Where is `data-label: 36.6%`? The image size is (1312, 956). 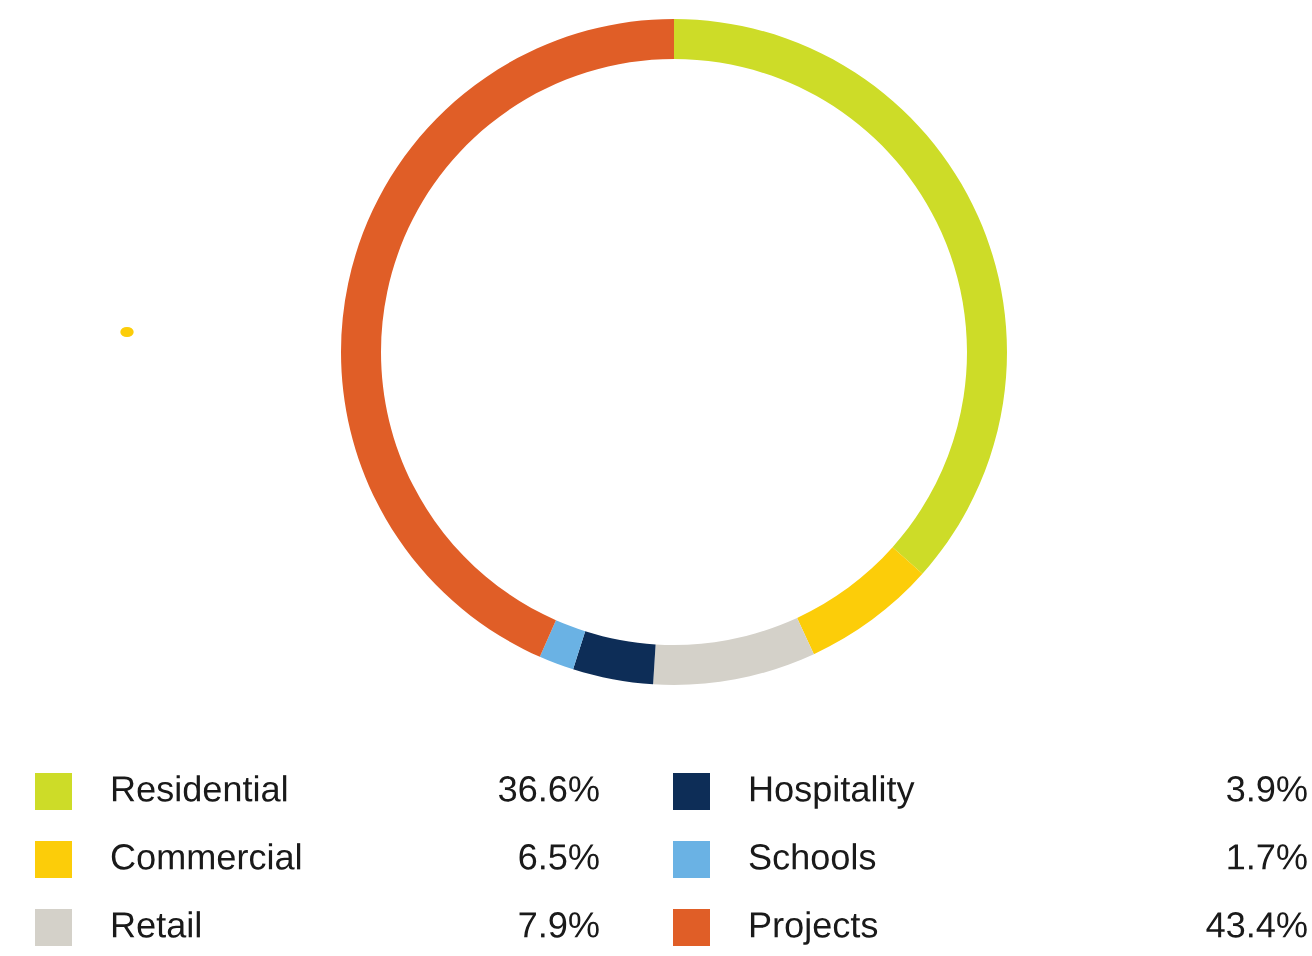 data-label: 36.6% is located at coordinates (548, 789).